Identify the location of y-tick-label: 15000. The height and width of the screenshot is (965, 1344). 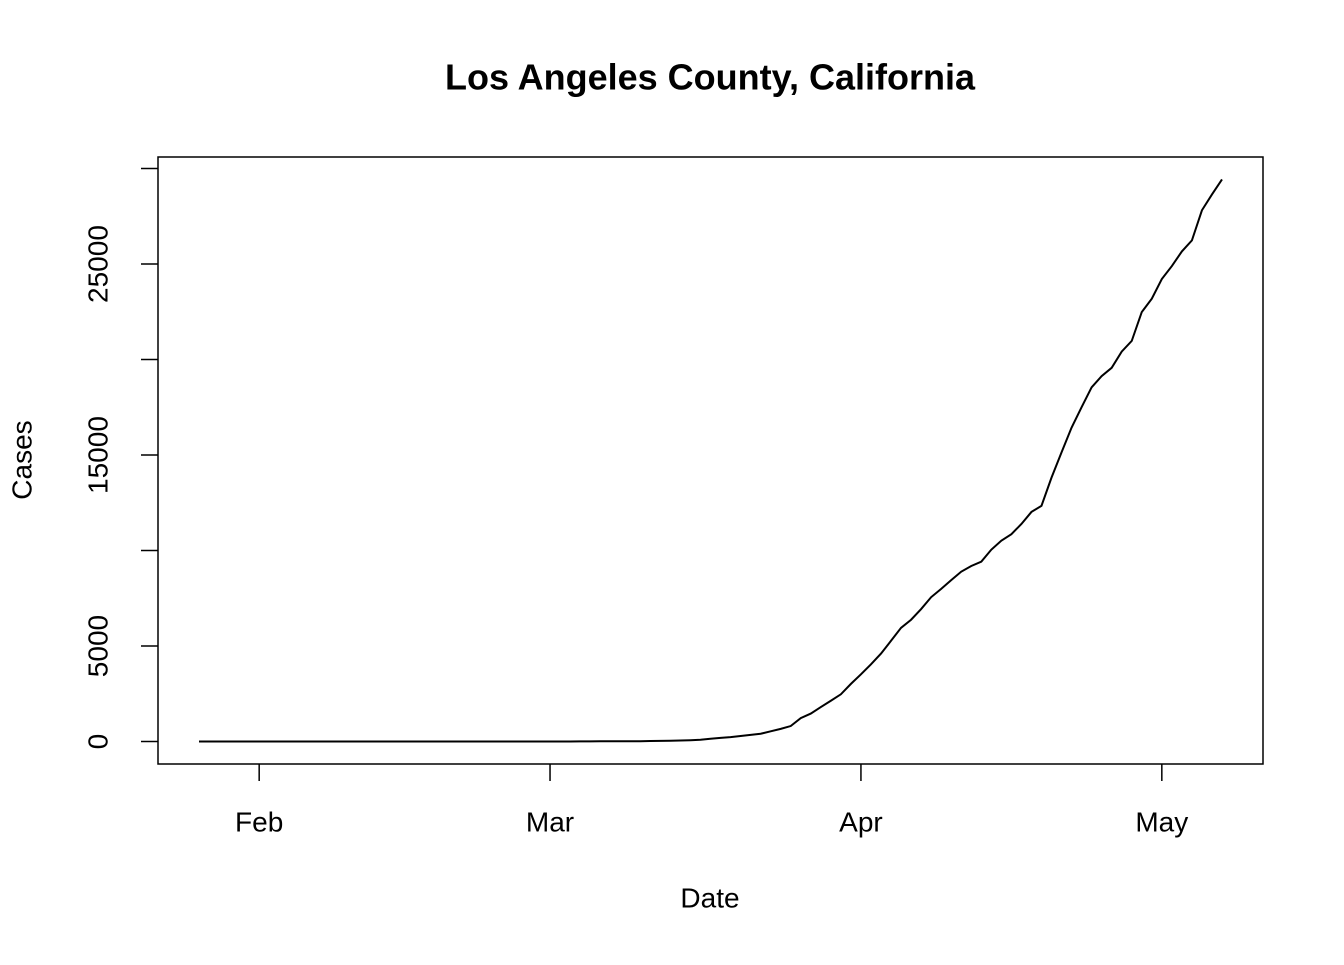
(97, 455).